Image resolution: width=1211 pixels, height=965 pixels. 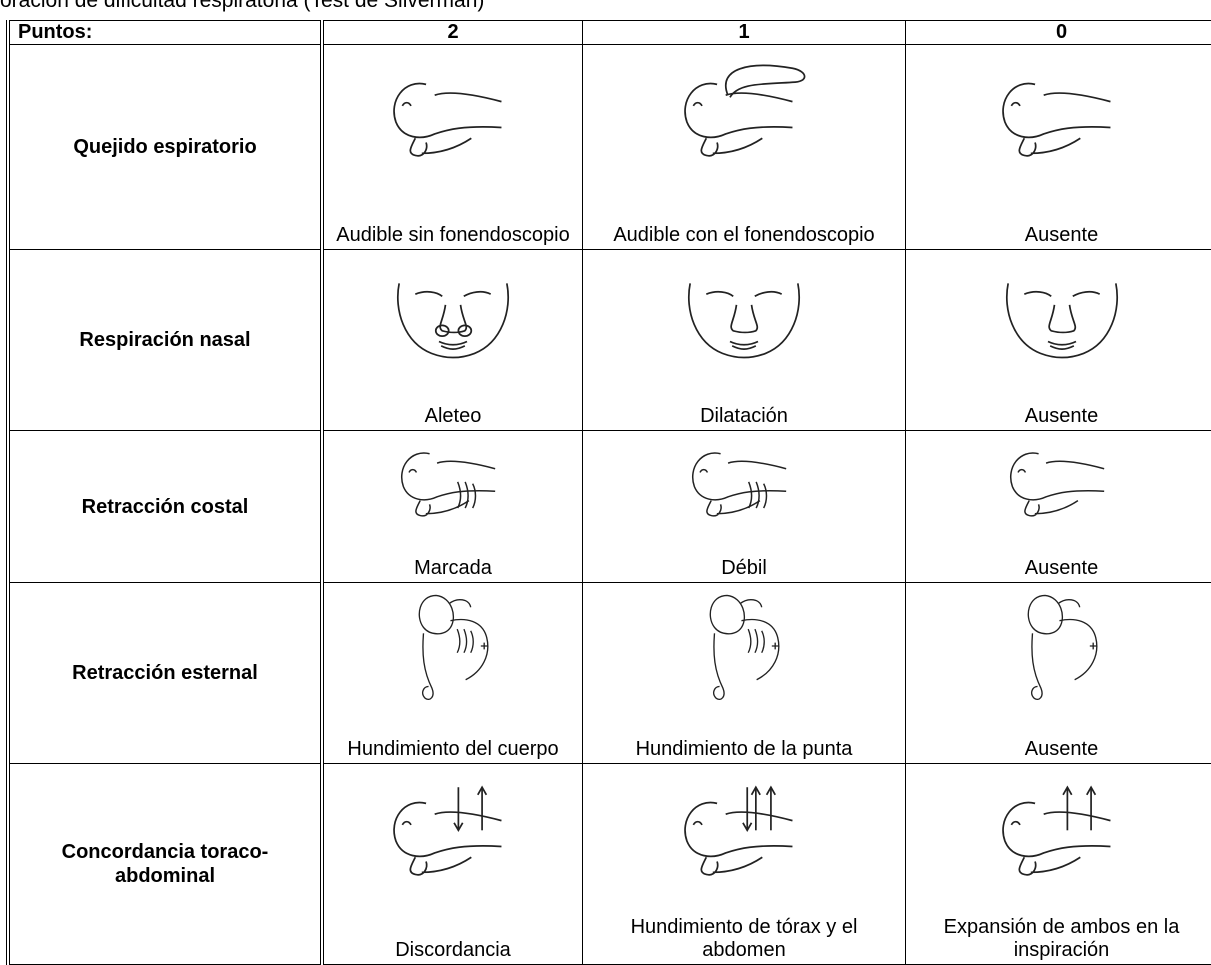 I want to click on table-cell: Audible sin fonendoscopio, so click(x=452, y=147).